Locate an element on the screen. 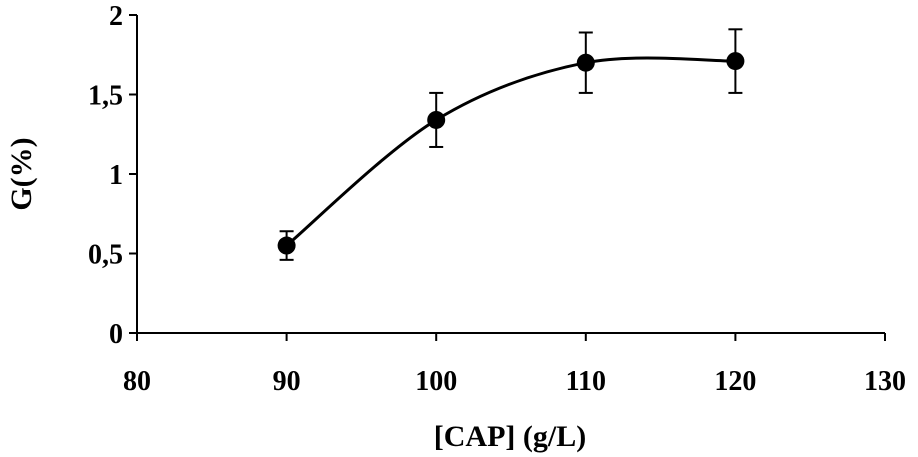 This screenshot has width=918, height=457. x-axis-title: [CAP] (g/L) is located at coordinates (510, 436).